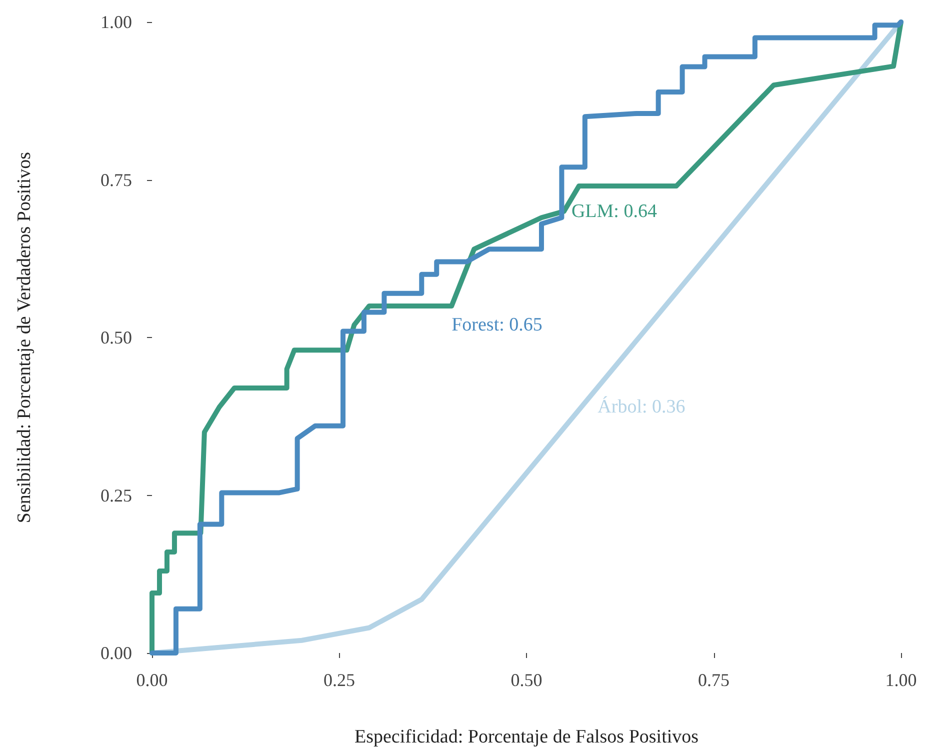 The image size is (933, 755). I want to click on x-axis-title: Especificidad: Porcentaje de Falsos Positivos, so click(526, 737).